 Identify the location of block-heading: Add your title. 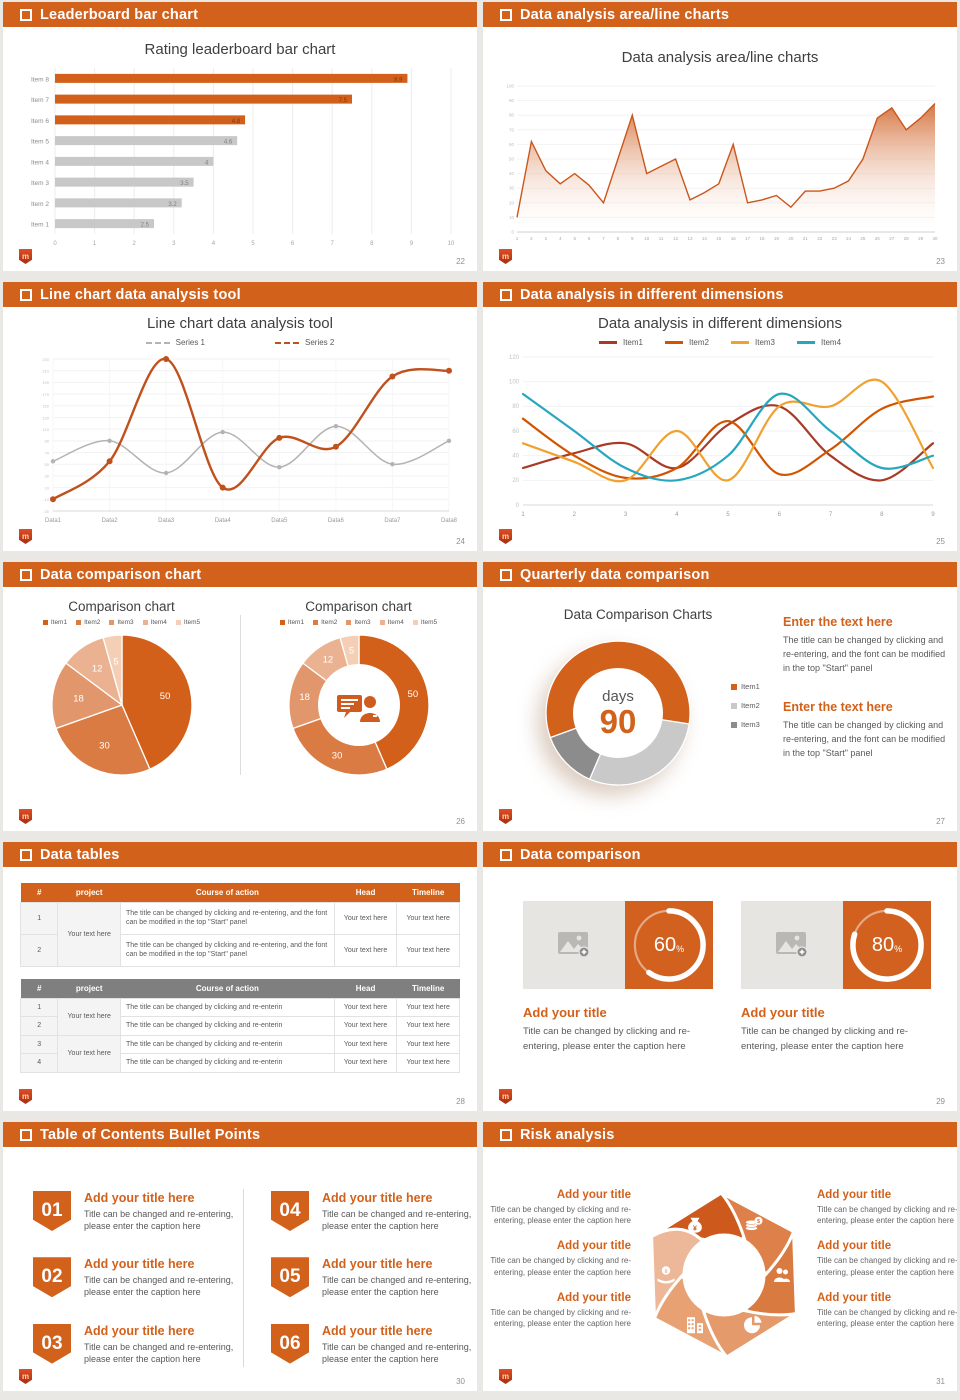
(854, 1246).